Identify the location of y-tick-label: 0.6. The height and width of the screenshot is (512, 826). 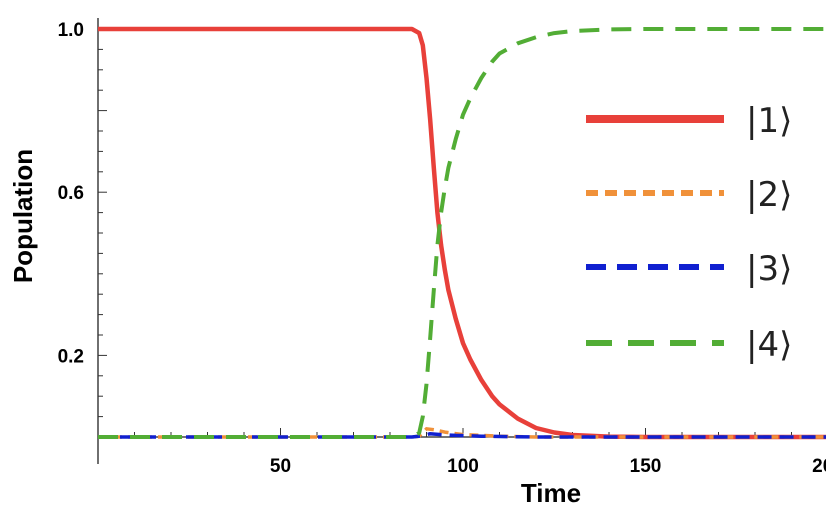
(71, 193).